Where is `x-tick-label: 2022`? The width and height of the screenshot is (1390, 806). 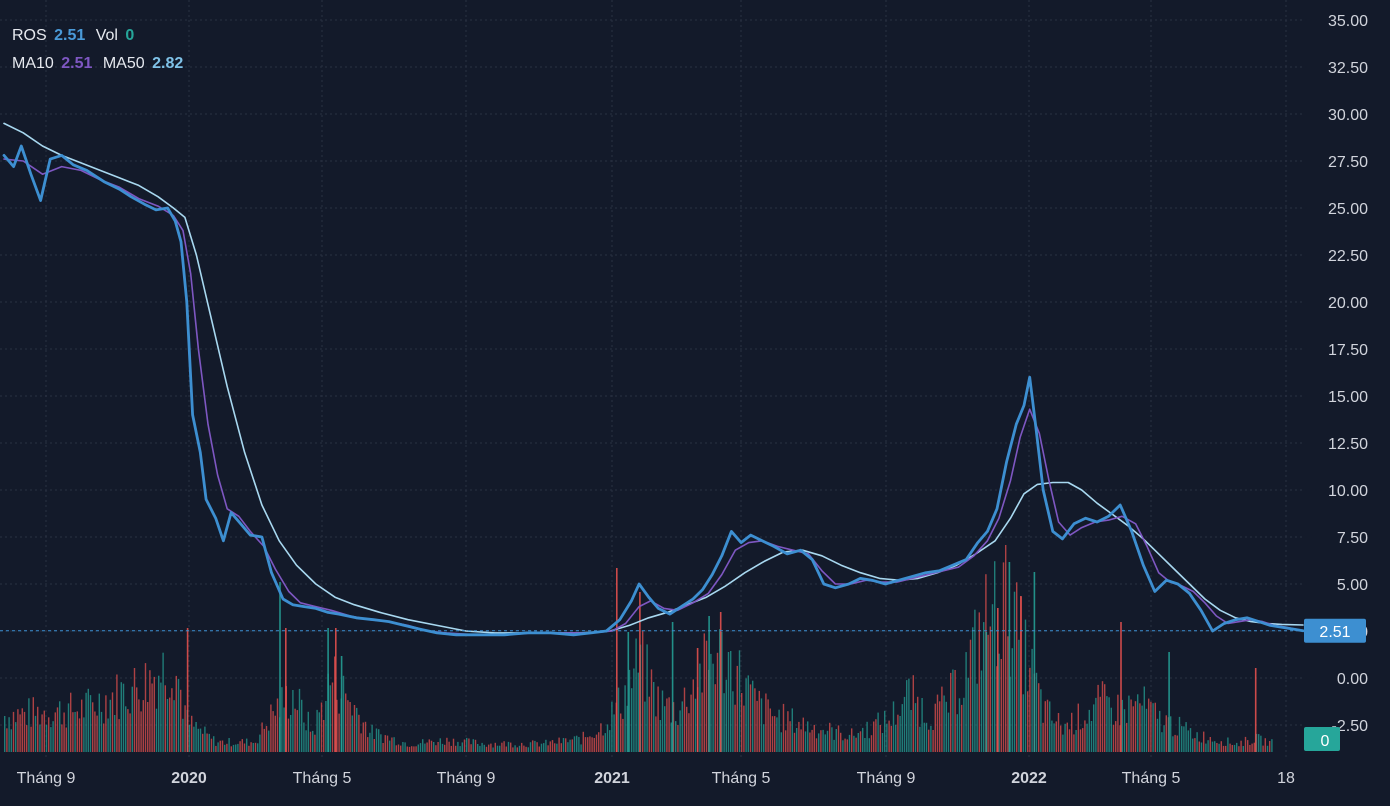 x-tick-label: 2022 is located at coordinates (1029, 778).